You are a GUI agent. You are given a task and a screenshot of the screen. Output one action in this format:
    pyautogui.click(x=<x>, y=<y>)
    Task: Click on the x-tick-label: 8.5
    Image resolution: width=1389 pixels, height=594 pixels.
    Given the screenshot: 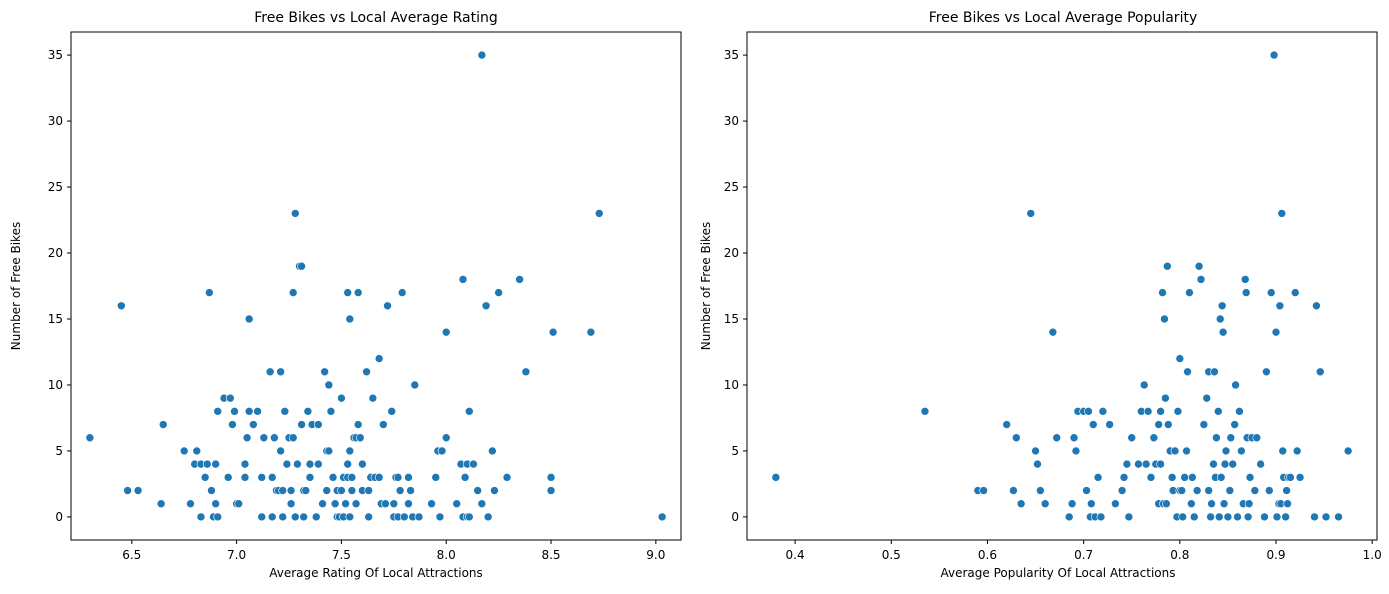 What is the action you would take?
    pyautogui.click(x=550, y=555)
    